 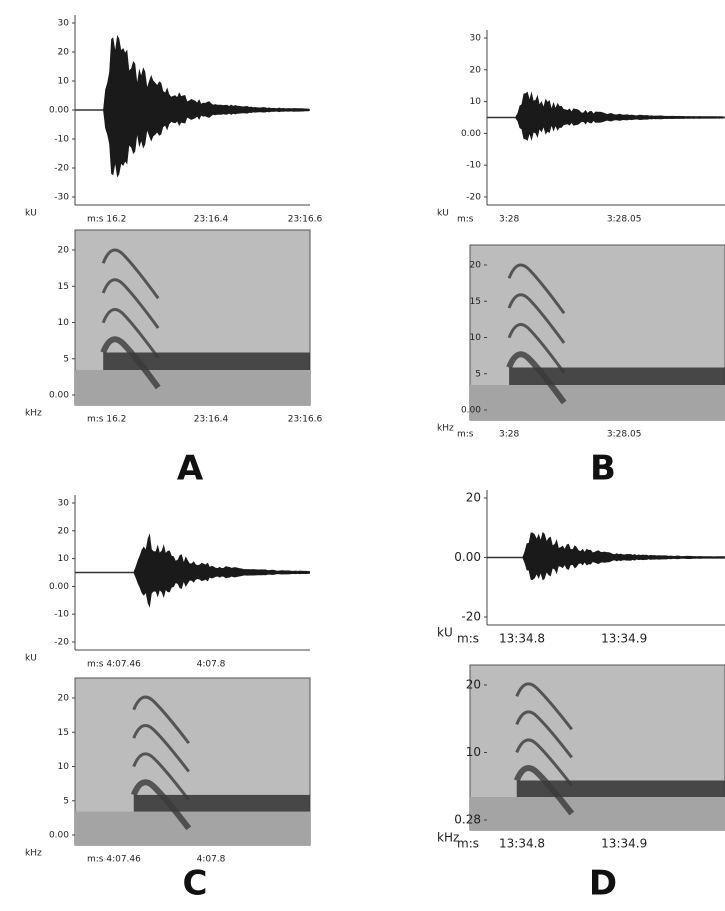 What do you see at coordinates (190, 469) in the screenshot?
I see `panel-label: A` at bounding box center [190, 469].